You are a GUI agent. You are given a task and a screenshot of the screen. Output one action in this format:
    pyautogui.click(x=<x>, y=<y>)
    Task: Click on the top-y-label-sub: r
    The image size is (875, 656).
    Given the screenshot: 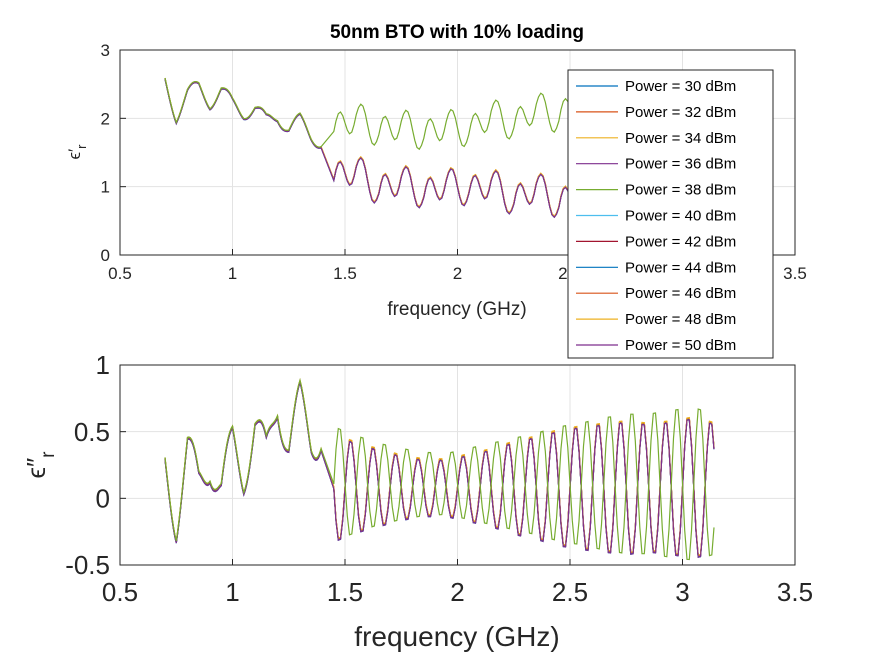 What is the action you would take?
    pyautogui.click(x=81, y=146)
    